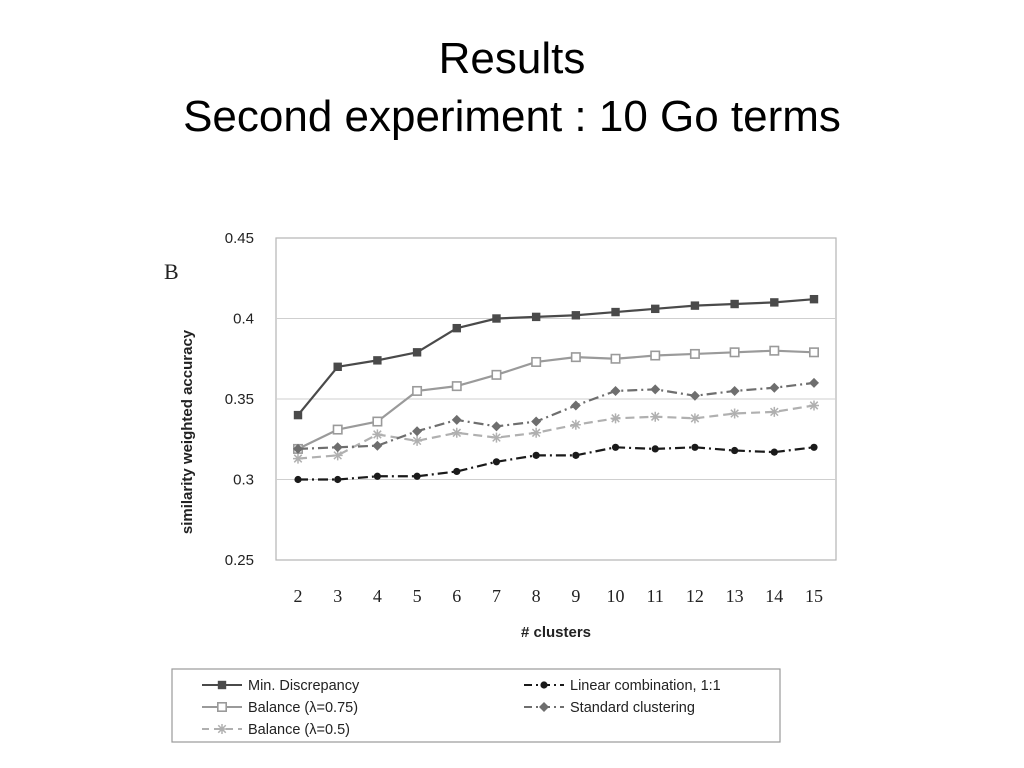  I want to click on series-layer, so click(555, 389).